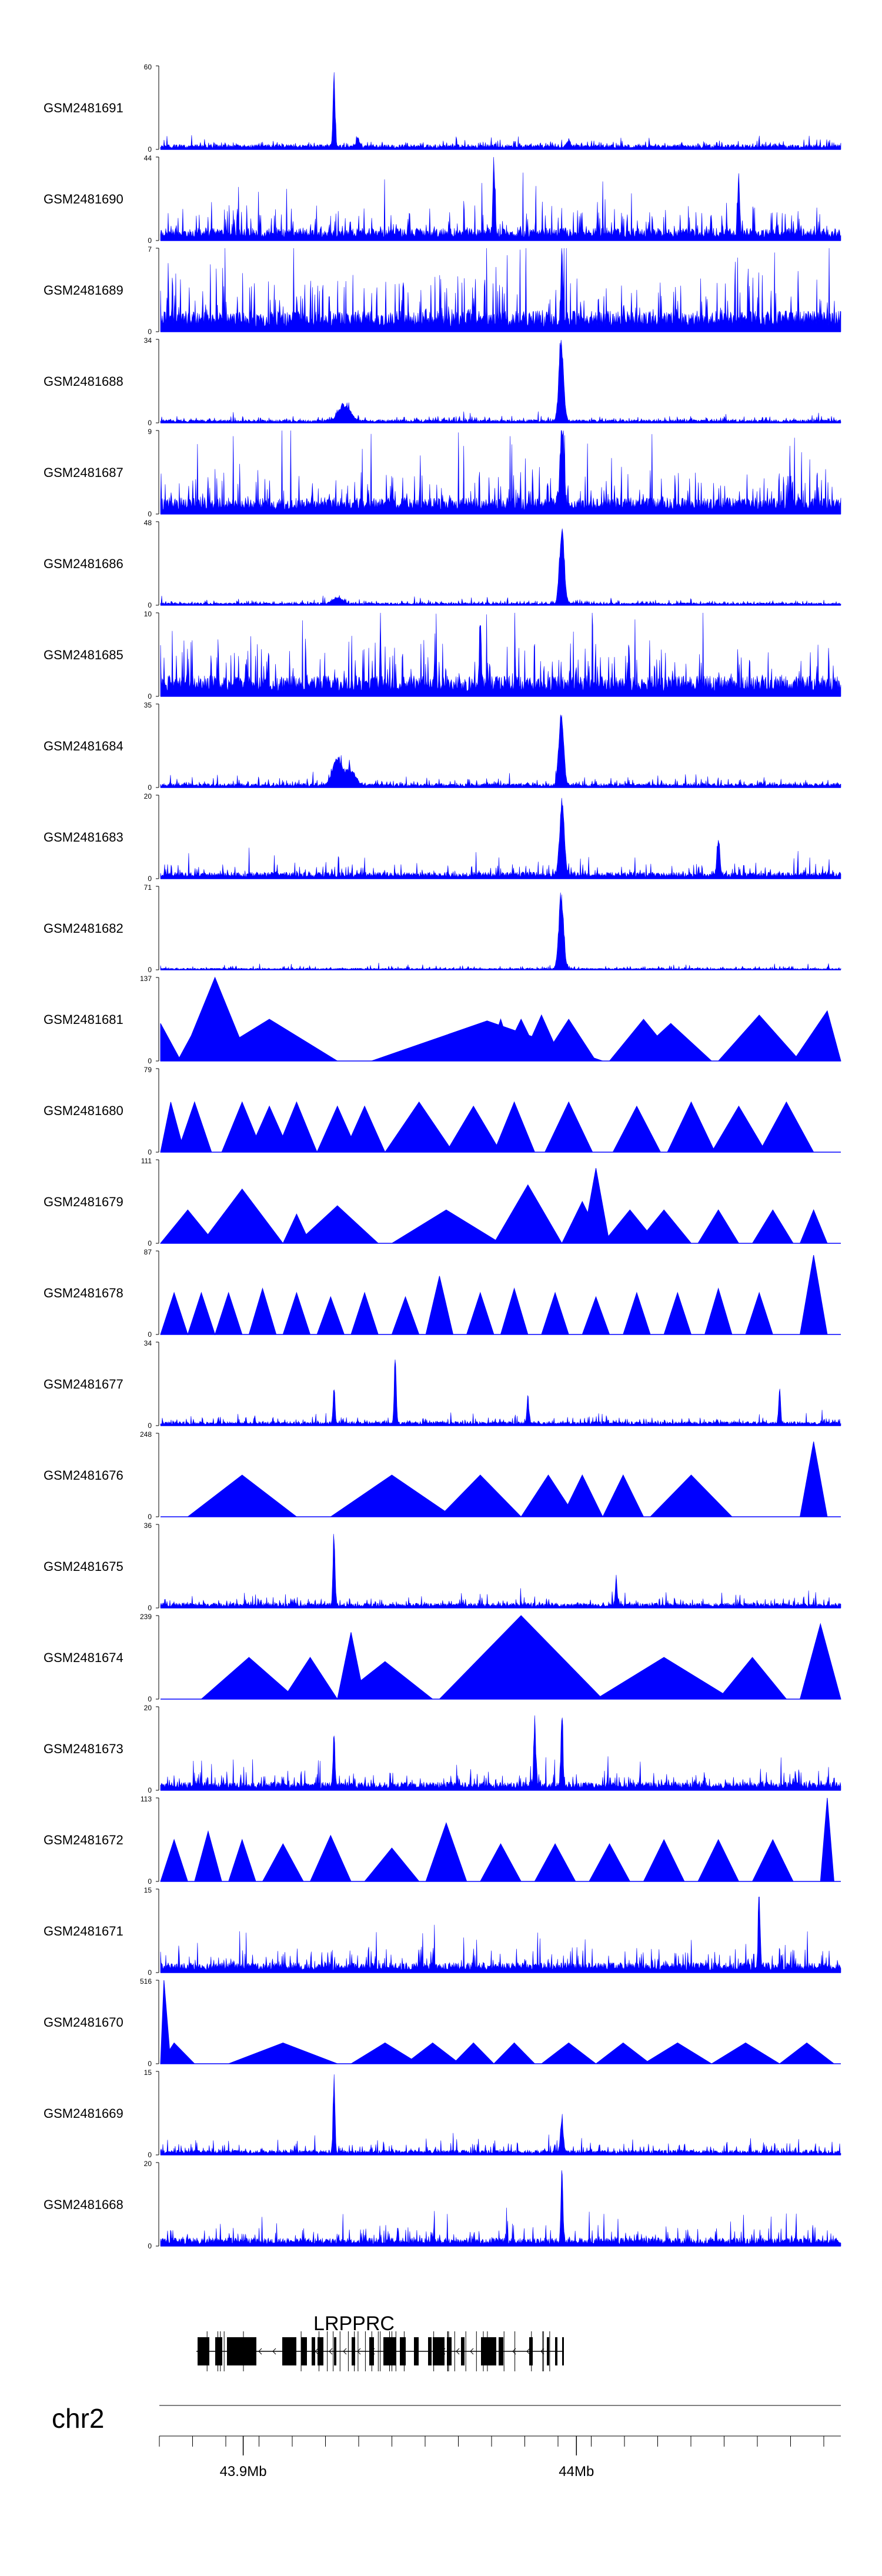 This screenshot has height=2576, width=882. What do you see at coordinates (491, 2458) in the screenshot?
I see `axis-ticks: 43.9Mb 44Mb` at bounding box center [491, 2458].